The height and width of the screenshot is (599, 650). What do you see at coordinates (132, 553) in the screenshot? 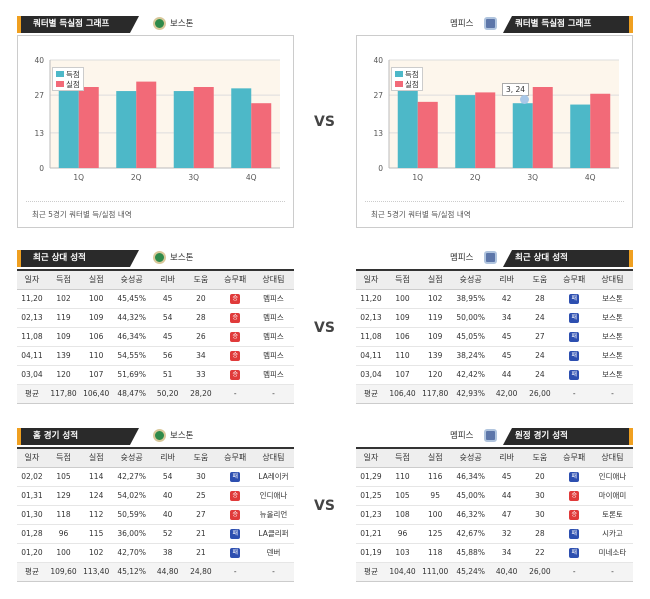
I see `table-cell: 42,70%` at bounding box center [132, 553].